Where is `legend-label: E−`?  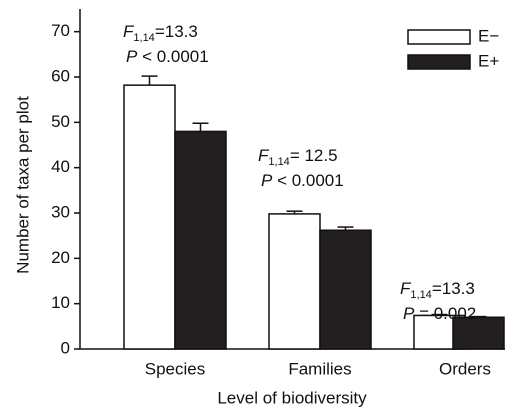 legend-label: E− is located at coordinates (488, 35).